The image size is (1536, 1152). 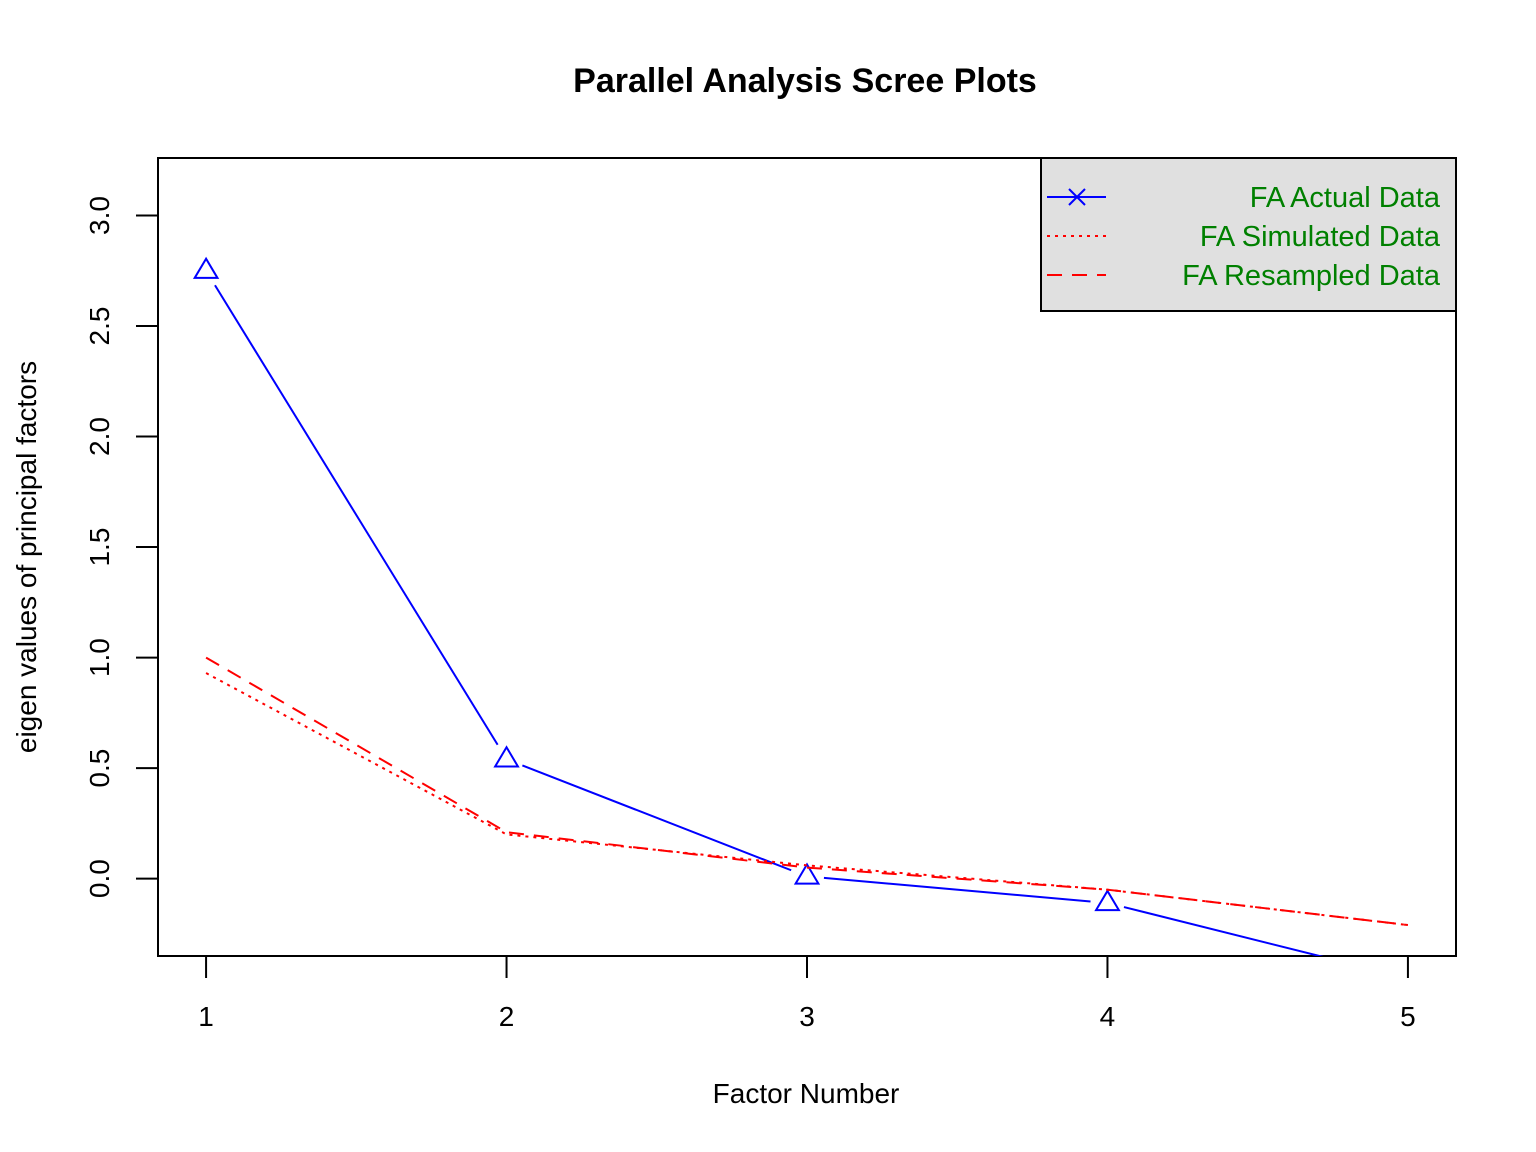 What do you see at coordinates (1408, 1016) in the screenshot?
I see `x-tick-label: 5` at bounding box center [1408, 1016].